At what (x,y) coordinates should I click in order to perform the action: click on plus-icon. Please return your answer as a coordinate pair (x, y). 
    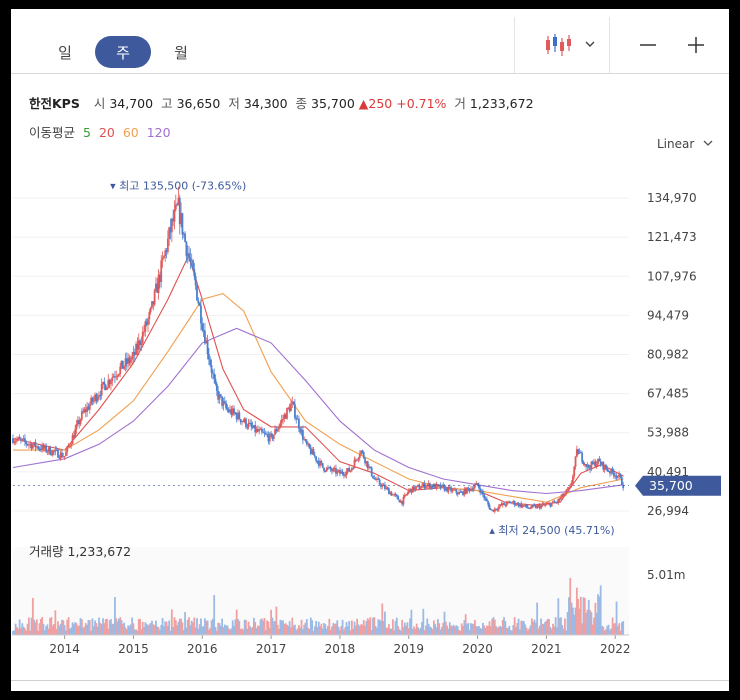
    Looking at the image, I should click on (696, 45).